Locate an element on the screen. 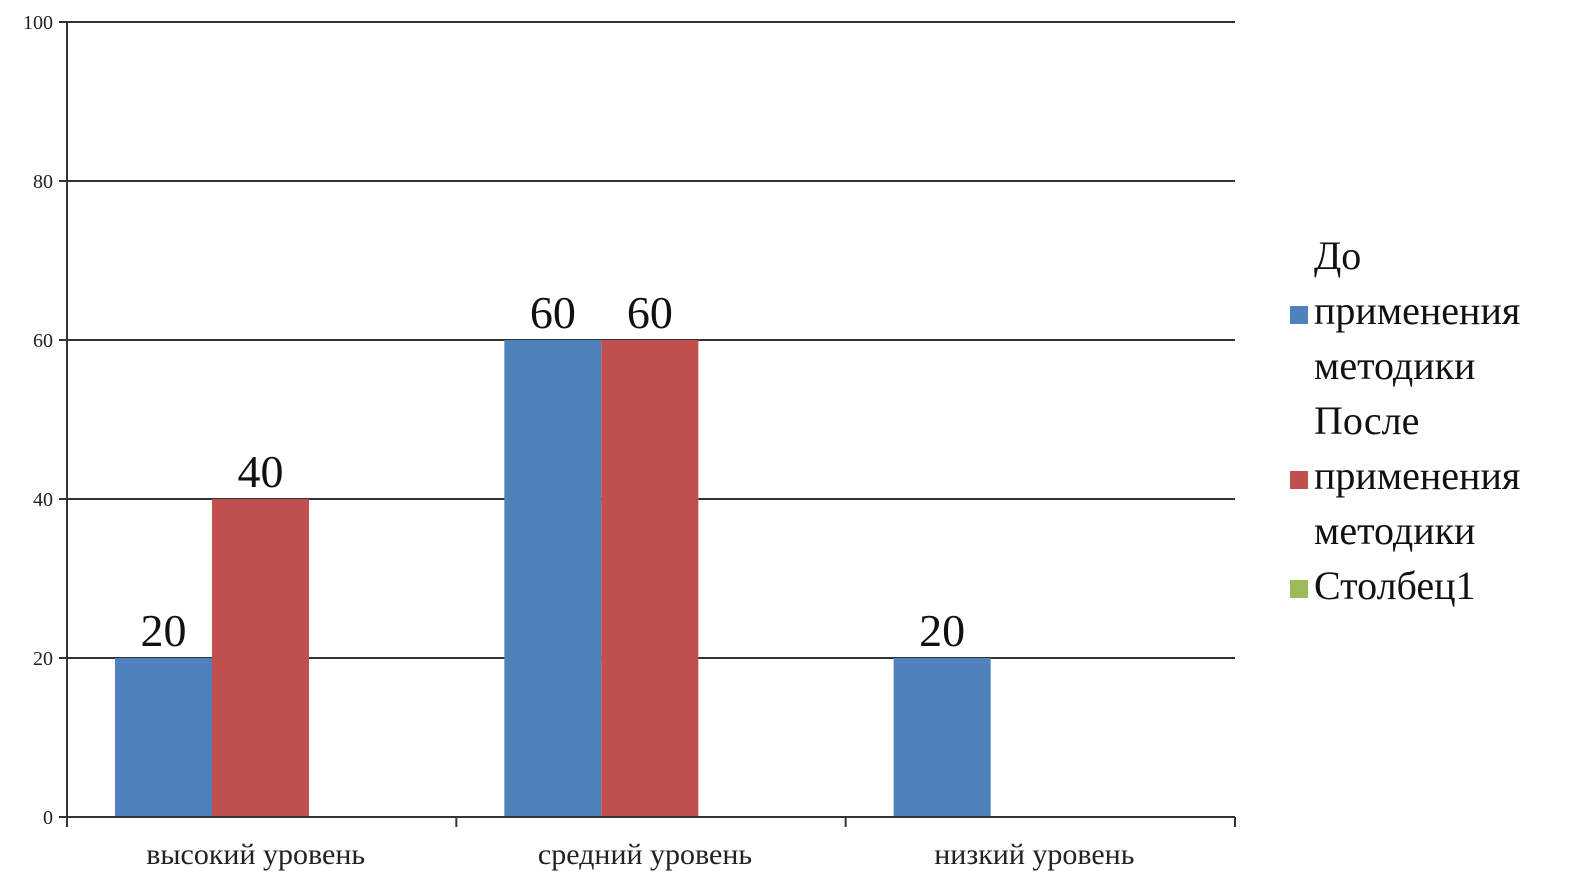 The width and height of the screenshot is (1571, 875). legend-swatch-before is located at coordinates (1299, 315).